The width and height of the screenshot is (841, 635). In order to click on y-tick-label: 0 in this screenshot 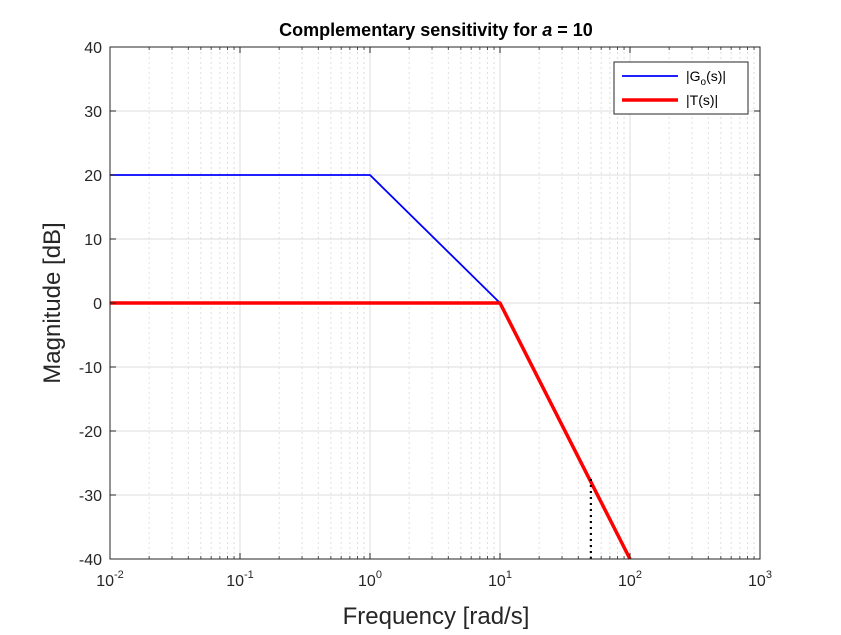, I will do `click(97, 304)`.